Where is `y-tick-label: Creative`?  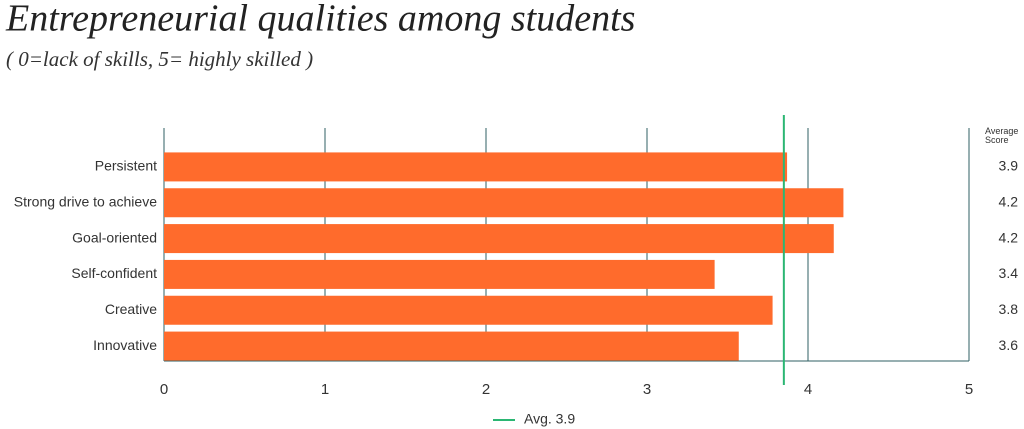 y-tick-label: Creative is located at coordinates (131, 309).